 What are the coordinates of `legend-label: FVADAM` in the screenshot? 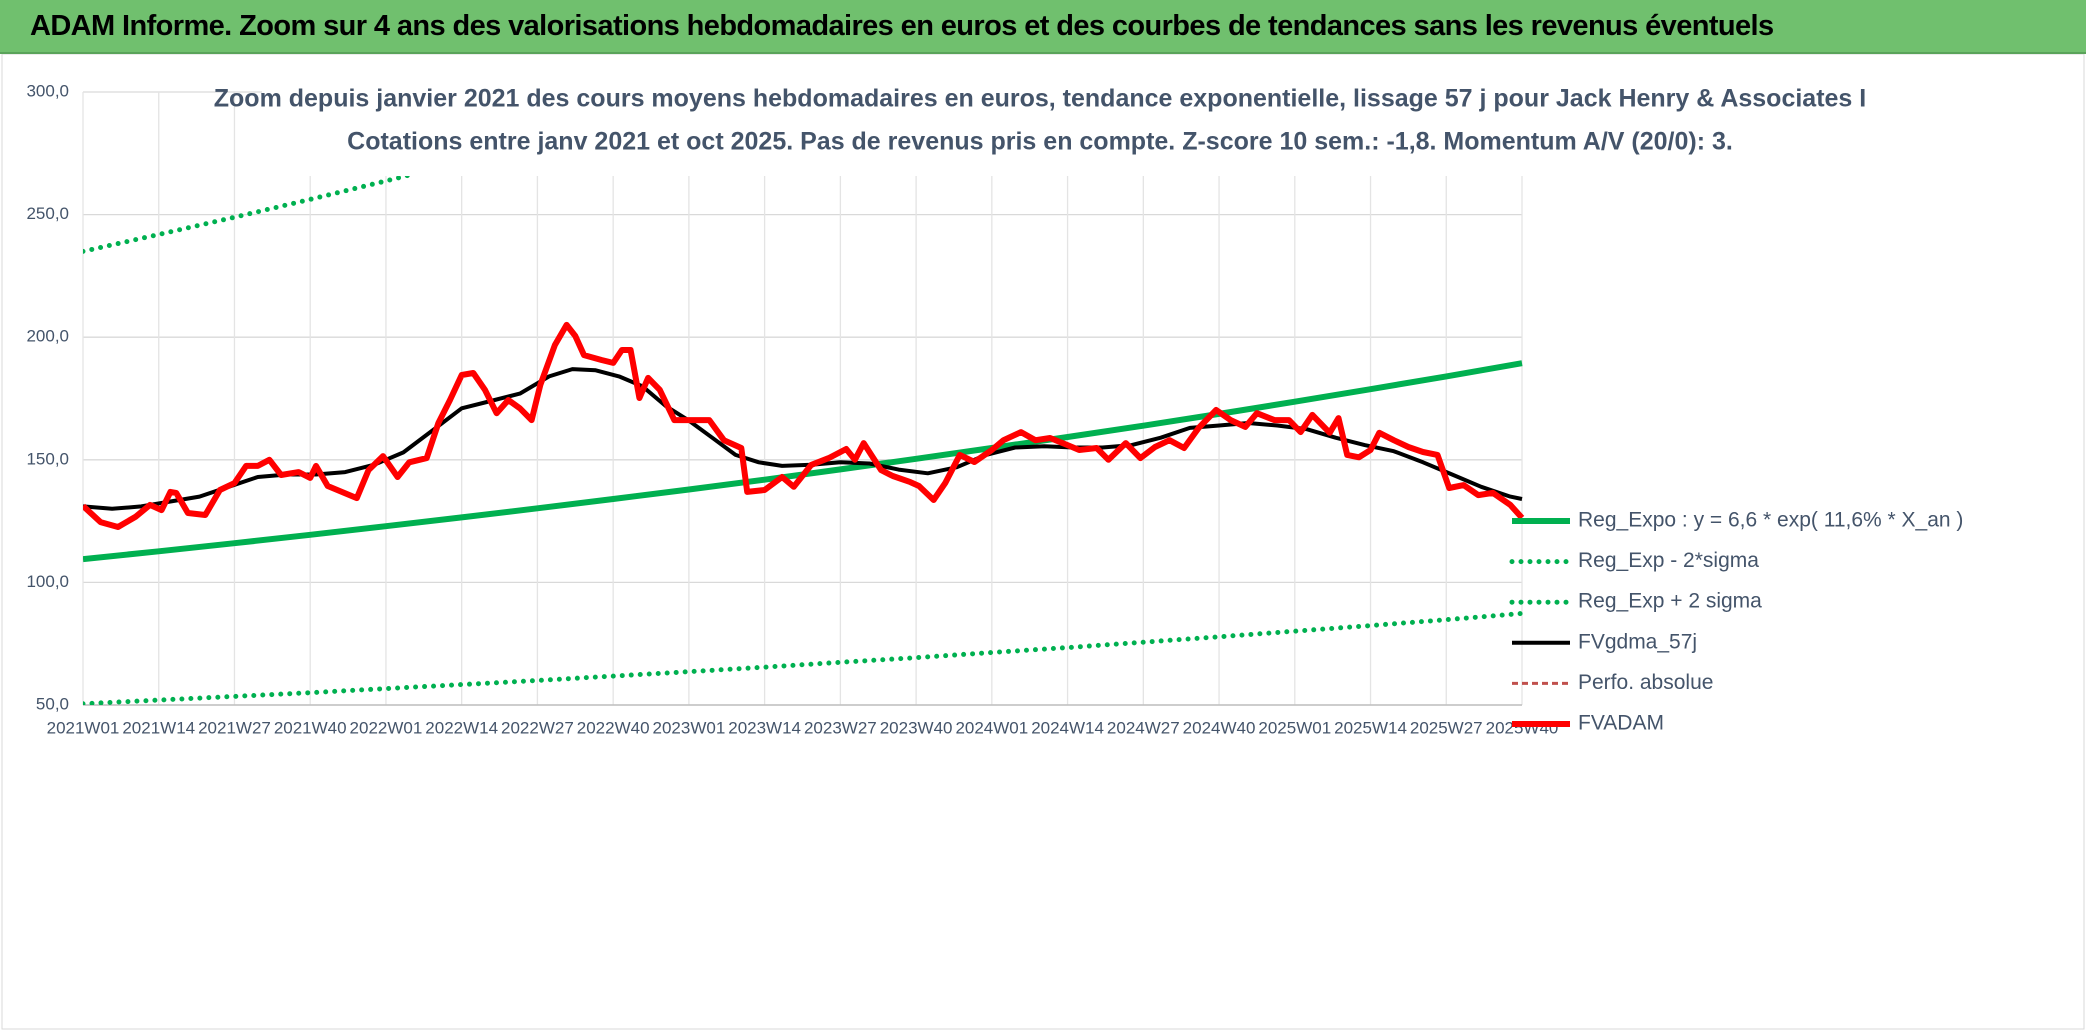 It's located at (1621, 723).